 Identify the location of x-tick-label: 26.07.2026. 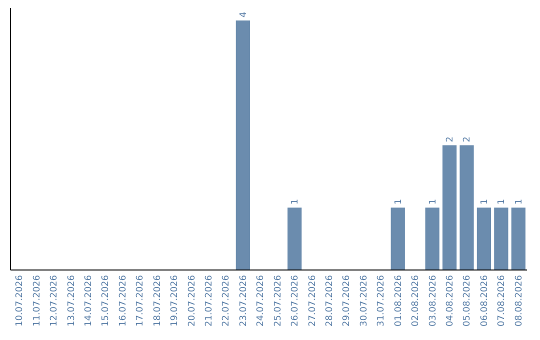
(295, 300).